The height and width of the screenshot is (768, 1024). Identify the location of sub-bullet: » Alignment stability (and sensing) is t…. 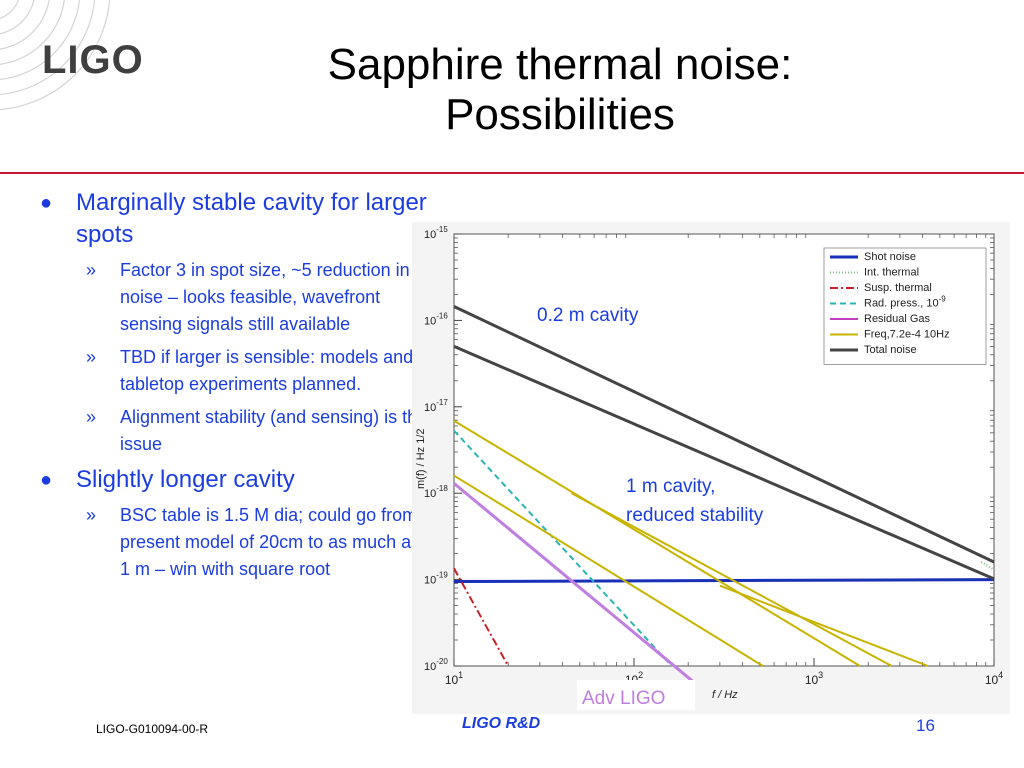
(235, 431).